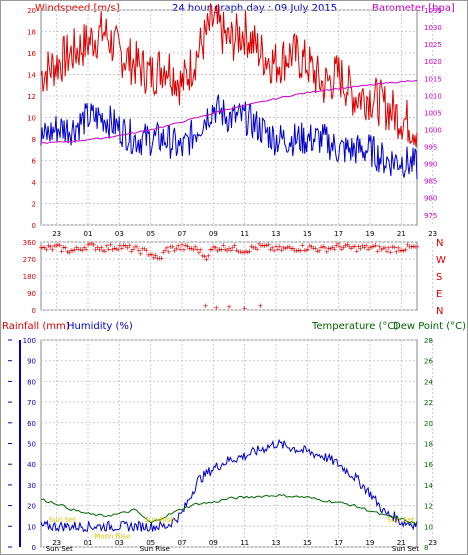 The height and width of the screenshot is (555, 468). Describe the element at coordinates (31, 362) in the screenshot. I see `hum-y-tick: 90` at that location.